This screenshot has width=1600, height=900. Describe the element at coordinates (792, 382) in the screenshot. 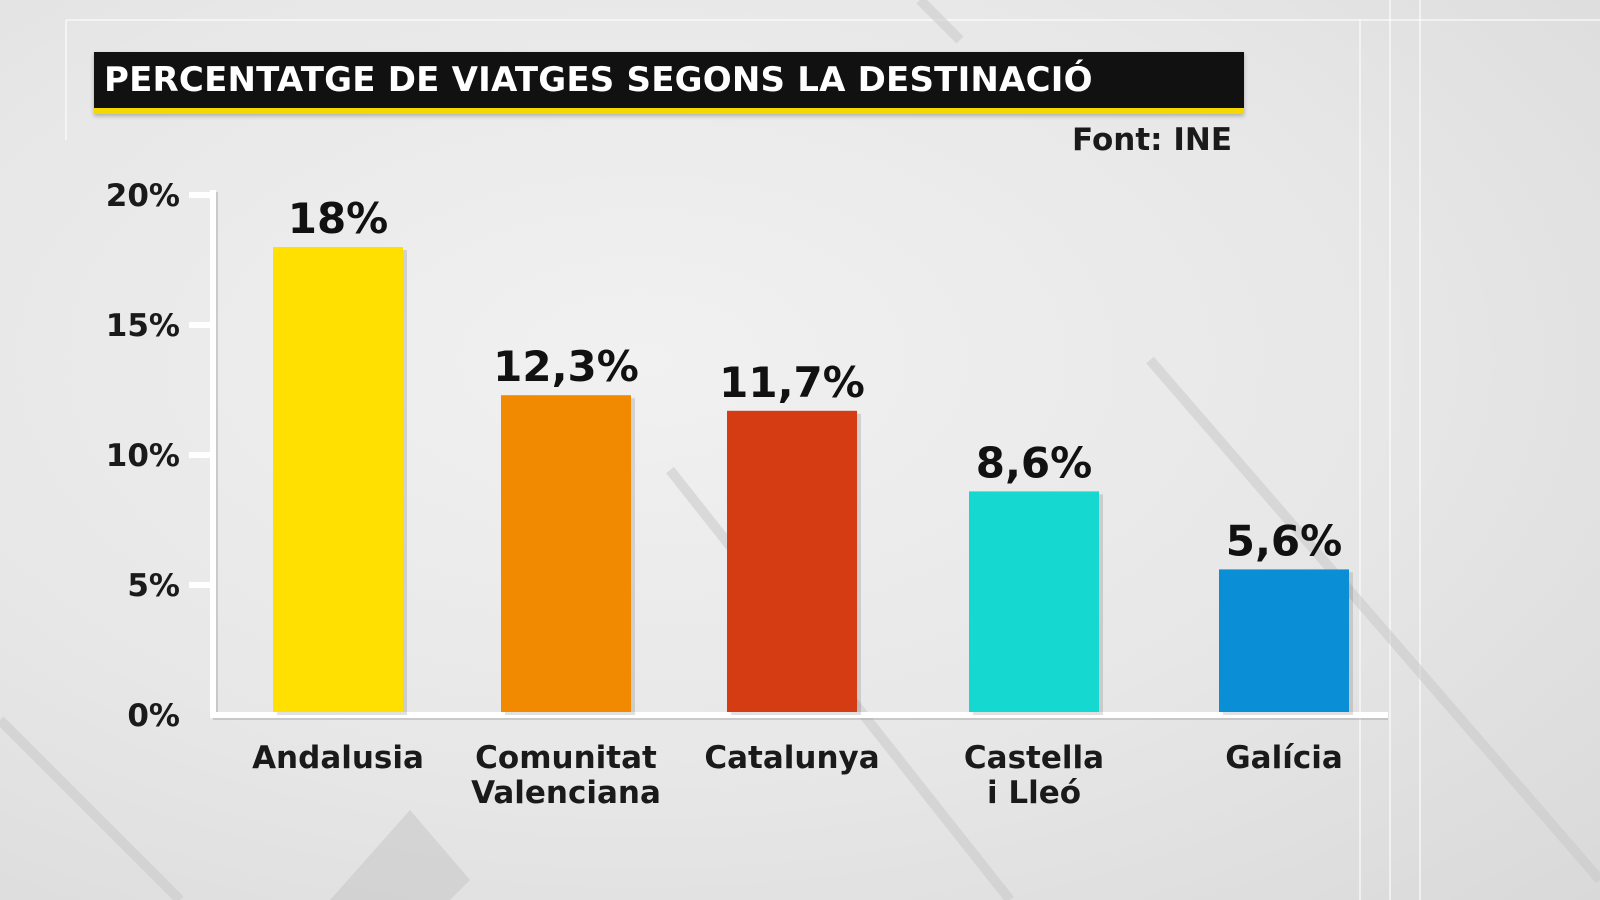

I see `data-label: 11,7%` at that location.